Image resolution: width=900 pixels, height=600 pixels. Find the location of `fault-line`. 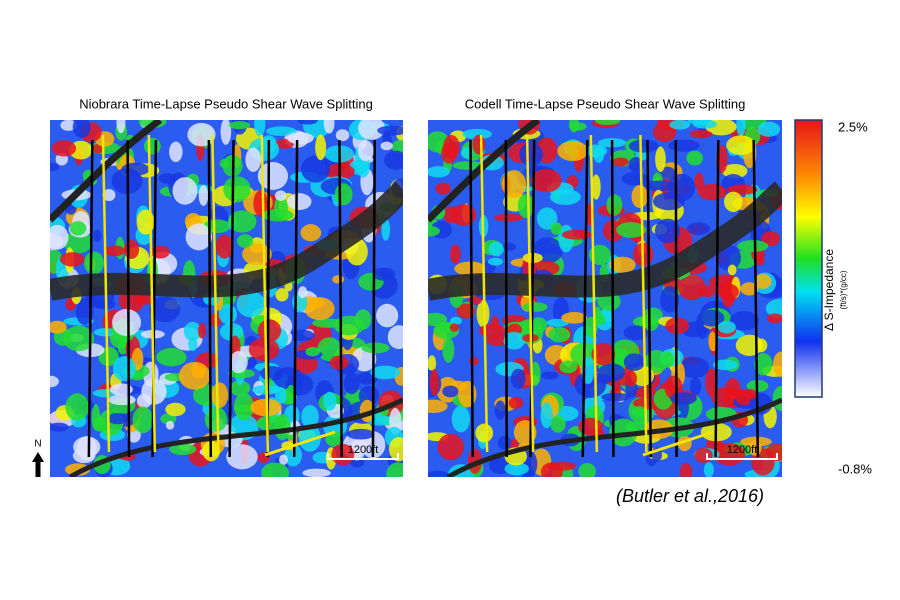

fault-line is located at coordinates (106, 171).